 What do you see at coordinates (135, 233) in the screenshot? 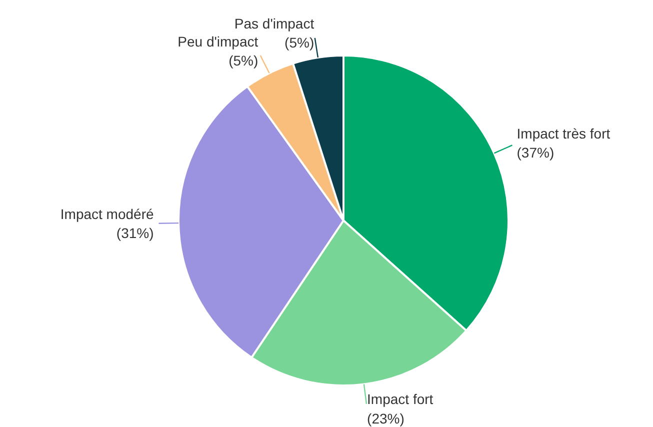
I see `data-label: (31%)` at bounding box center [135, 233].